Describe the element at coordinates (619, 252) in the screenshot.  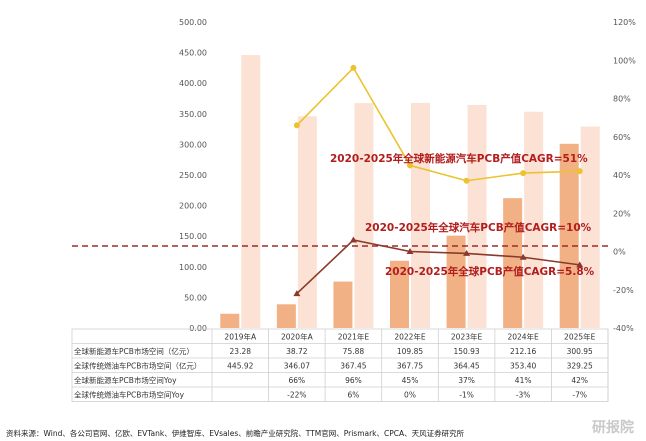
I see `right-tick-label: 0%` at that location.